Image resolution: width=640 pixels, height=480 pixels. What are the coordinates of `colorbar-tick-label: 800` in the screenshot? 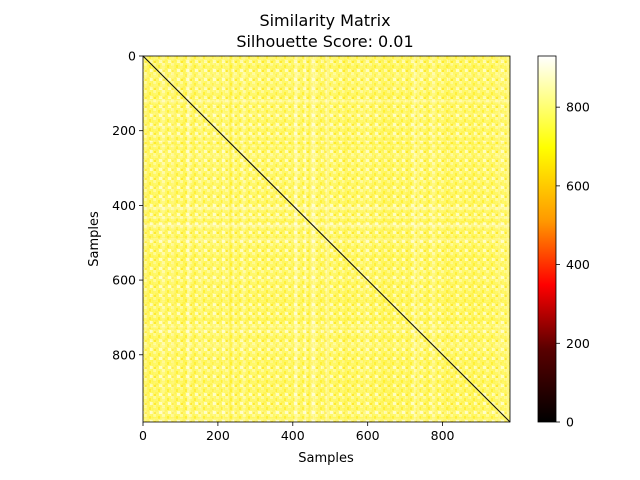 It's located at (578, 107).